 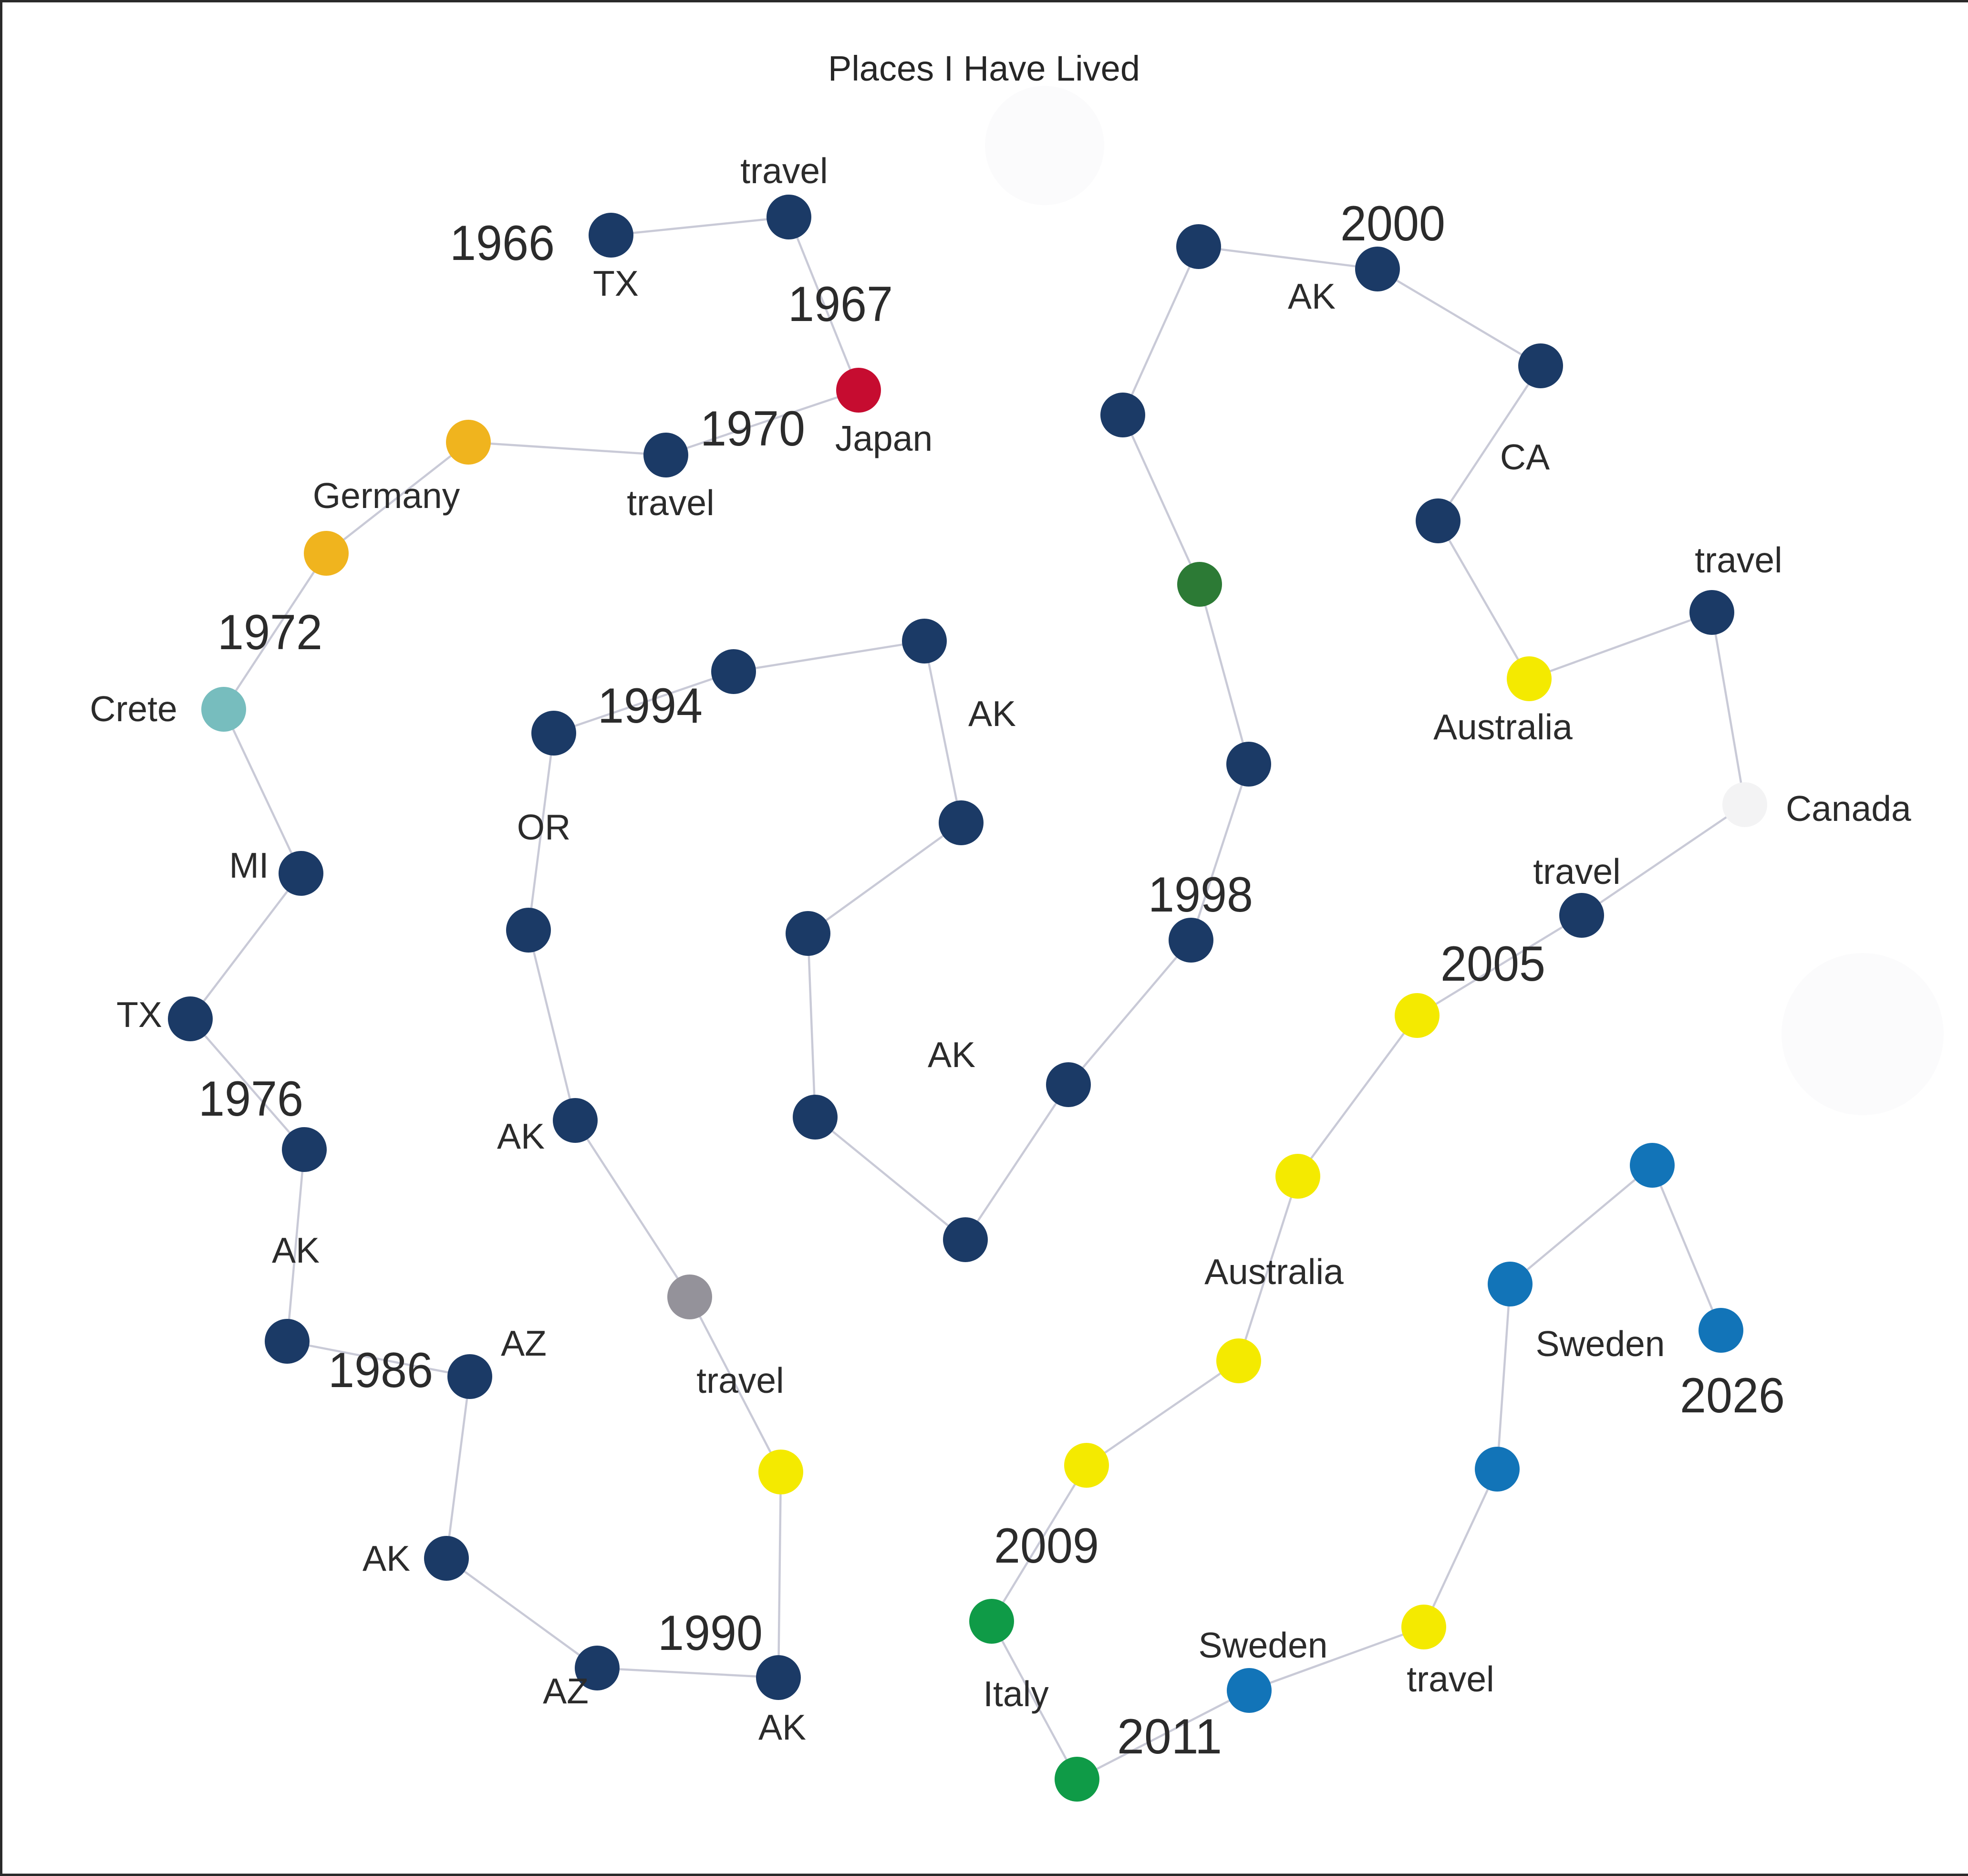 I want to click on svg-text: 2005, so click(x=1492, y=964).